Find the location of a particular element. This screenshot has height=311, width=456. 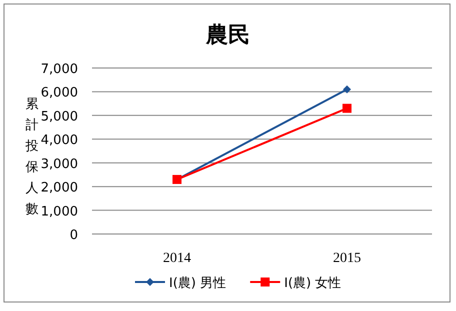

y-tick-label: 5,000 is located at coordinates (59, 116).